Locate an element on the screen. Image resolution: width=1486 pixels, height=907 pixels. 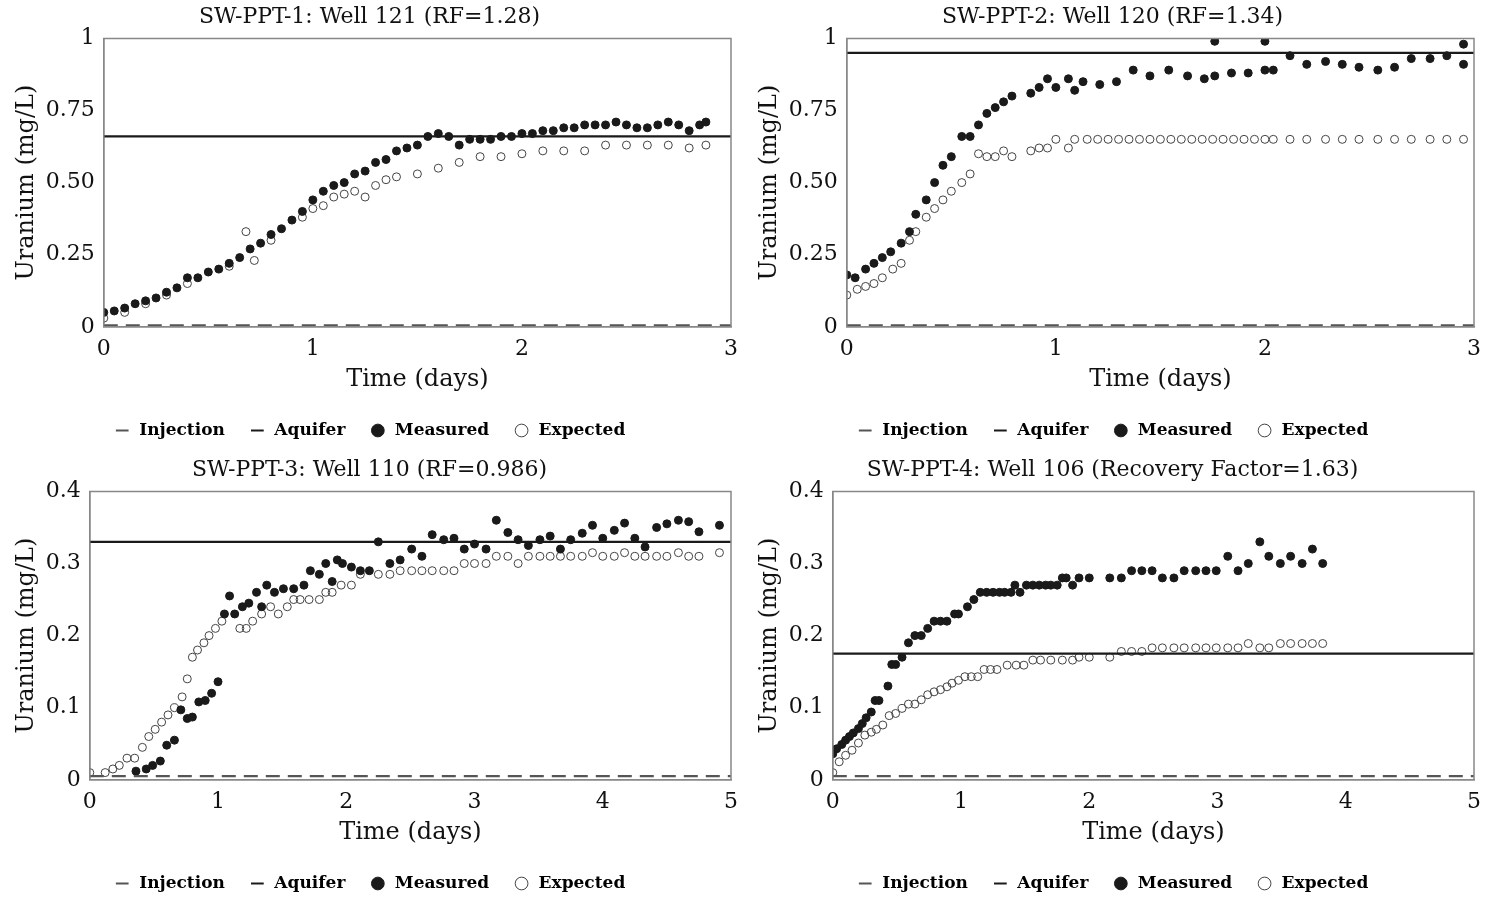
legend-label: Measured is located at coordinates (442, 428).